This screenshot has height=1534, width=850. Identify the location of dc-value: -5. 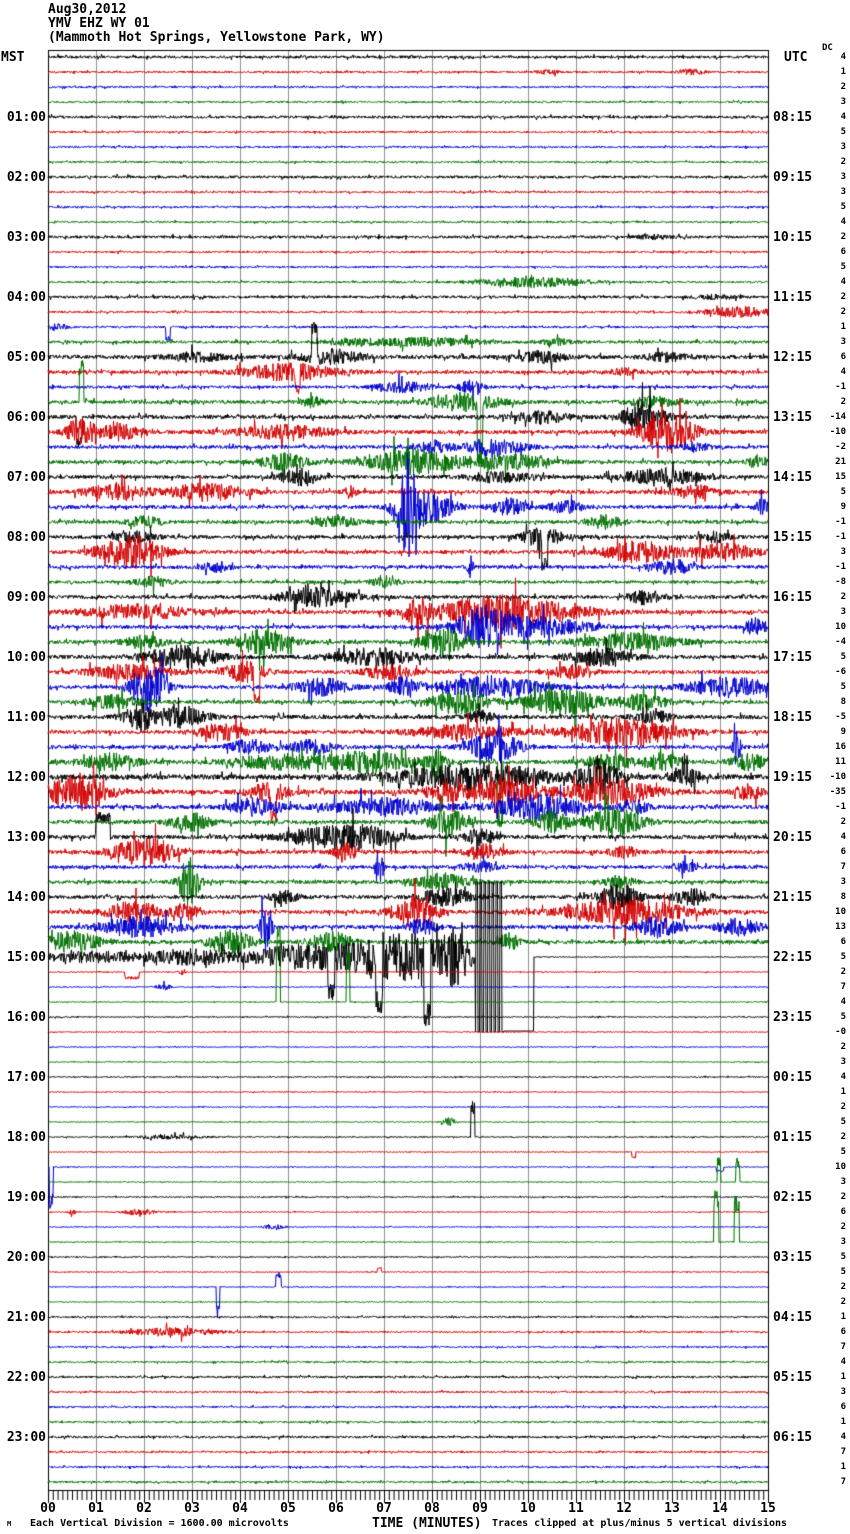
(840, 717).